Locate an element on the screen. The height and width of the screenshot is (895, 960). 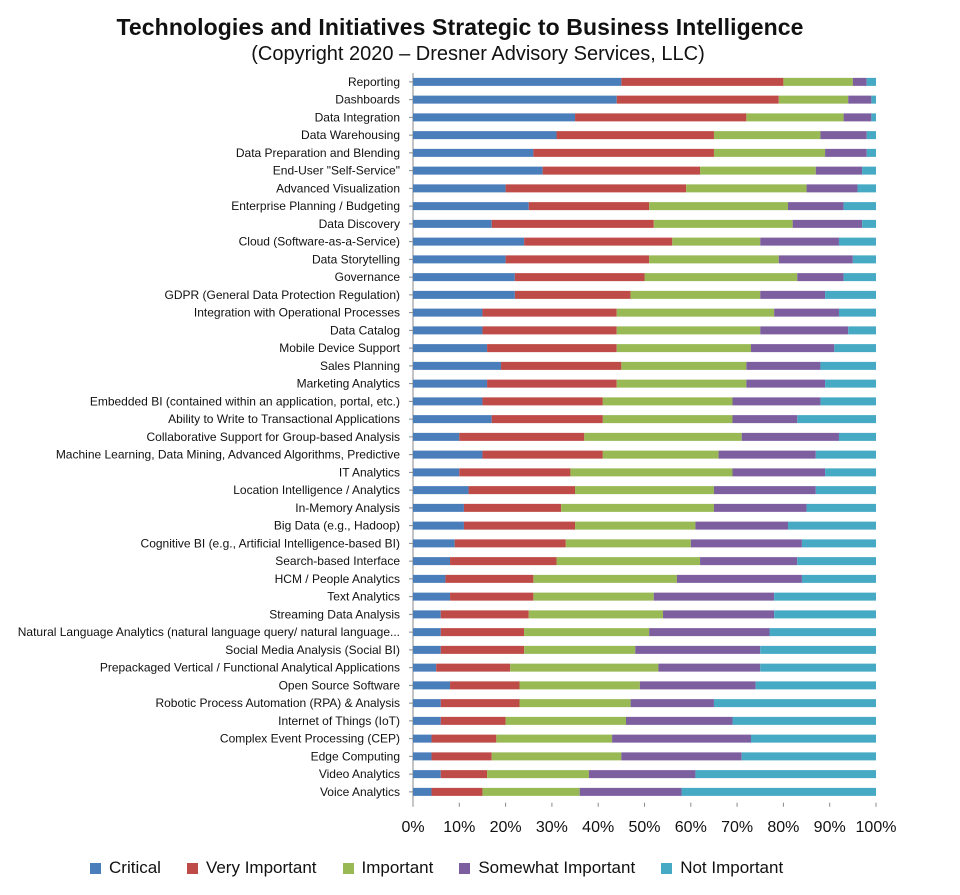
x-tick-label: 10% is located at coordinates (459, 827).